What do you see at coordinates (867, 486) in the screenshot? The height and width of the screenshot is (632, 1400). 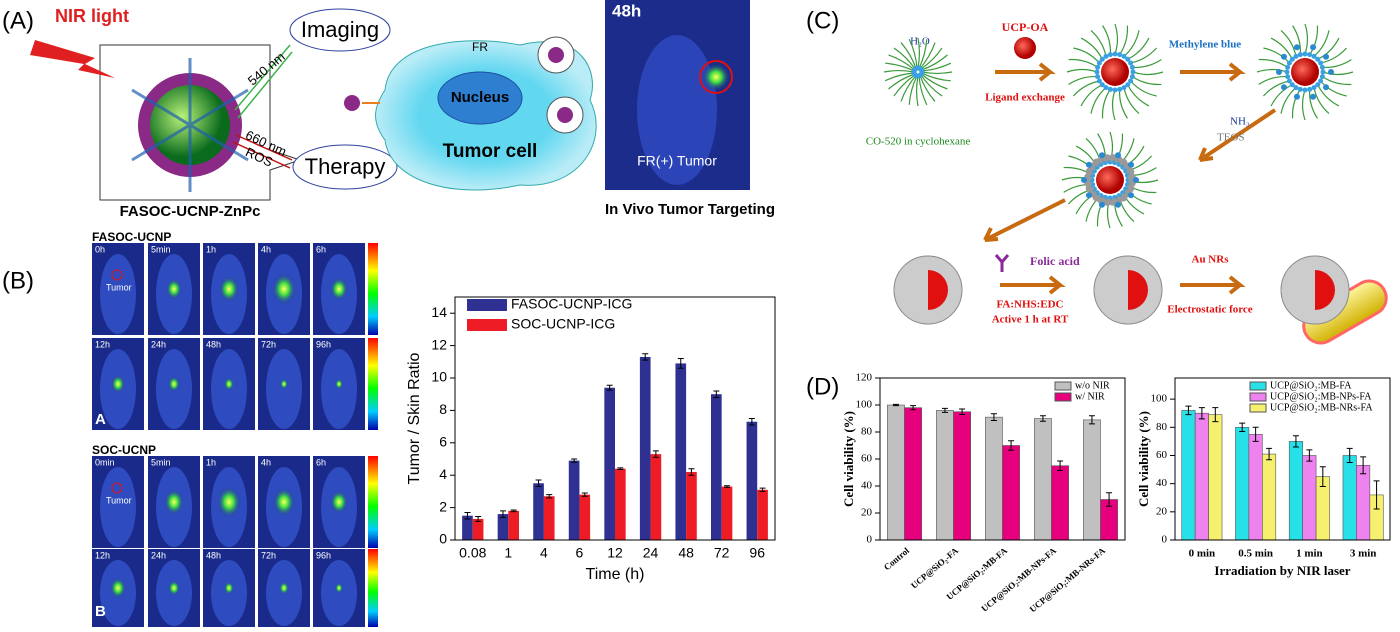 I see `y-tick-label: 40` at bounding box center [867, 486].